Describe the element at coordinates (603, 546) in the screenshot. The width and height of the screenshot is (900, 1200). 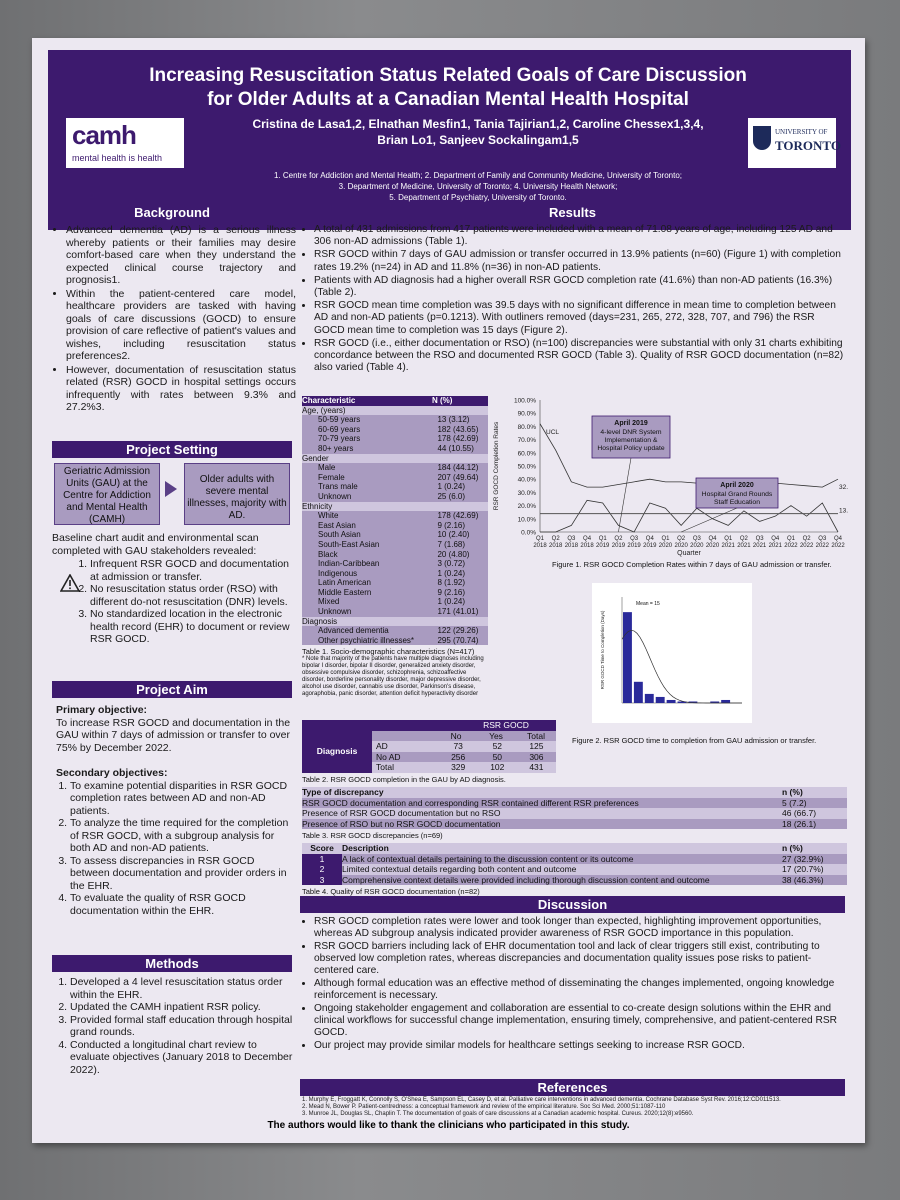
I see `x-tick-label: 2019` at that location.